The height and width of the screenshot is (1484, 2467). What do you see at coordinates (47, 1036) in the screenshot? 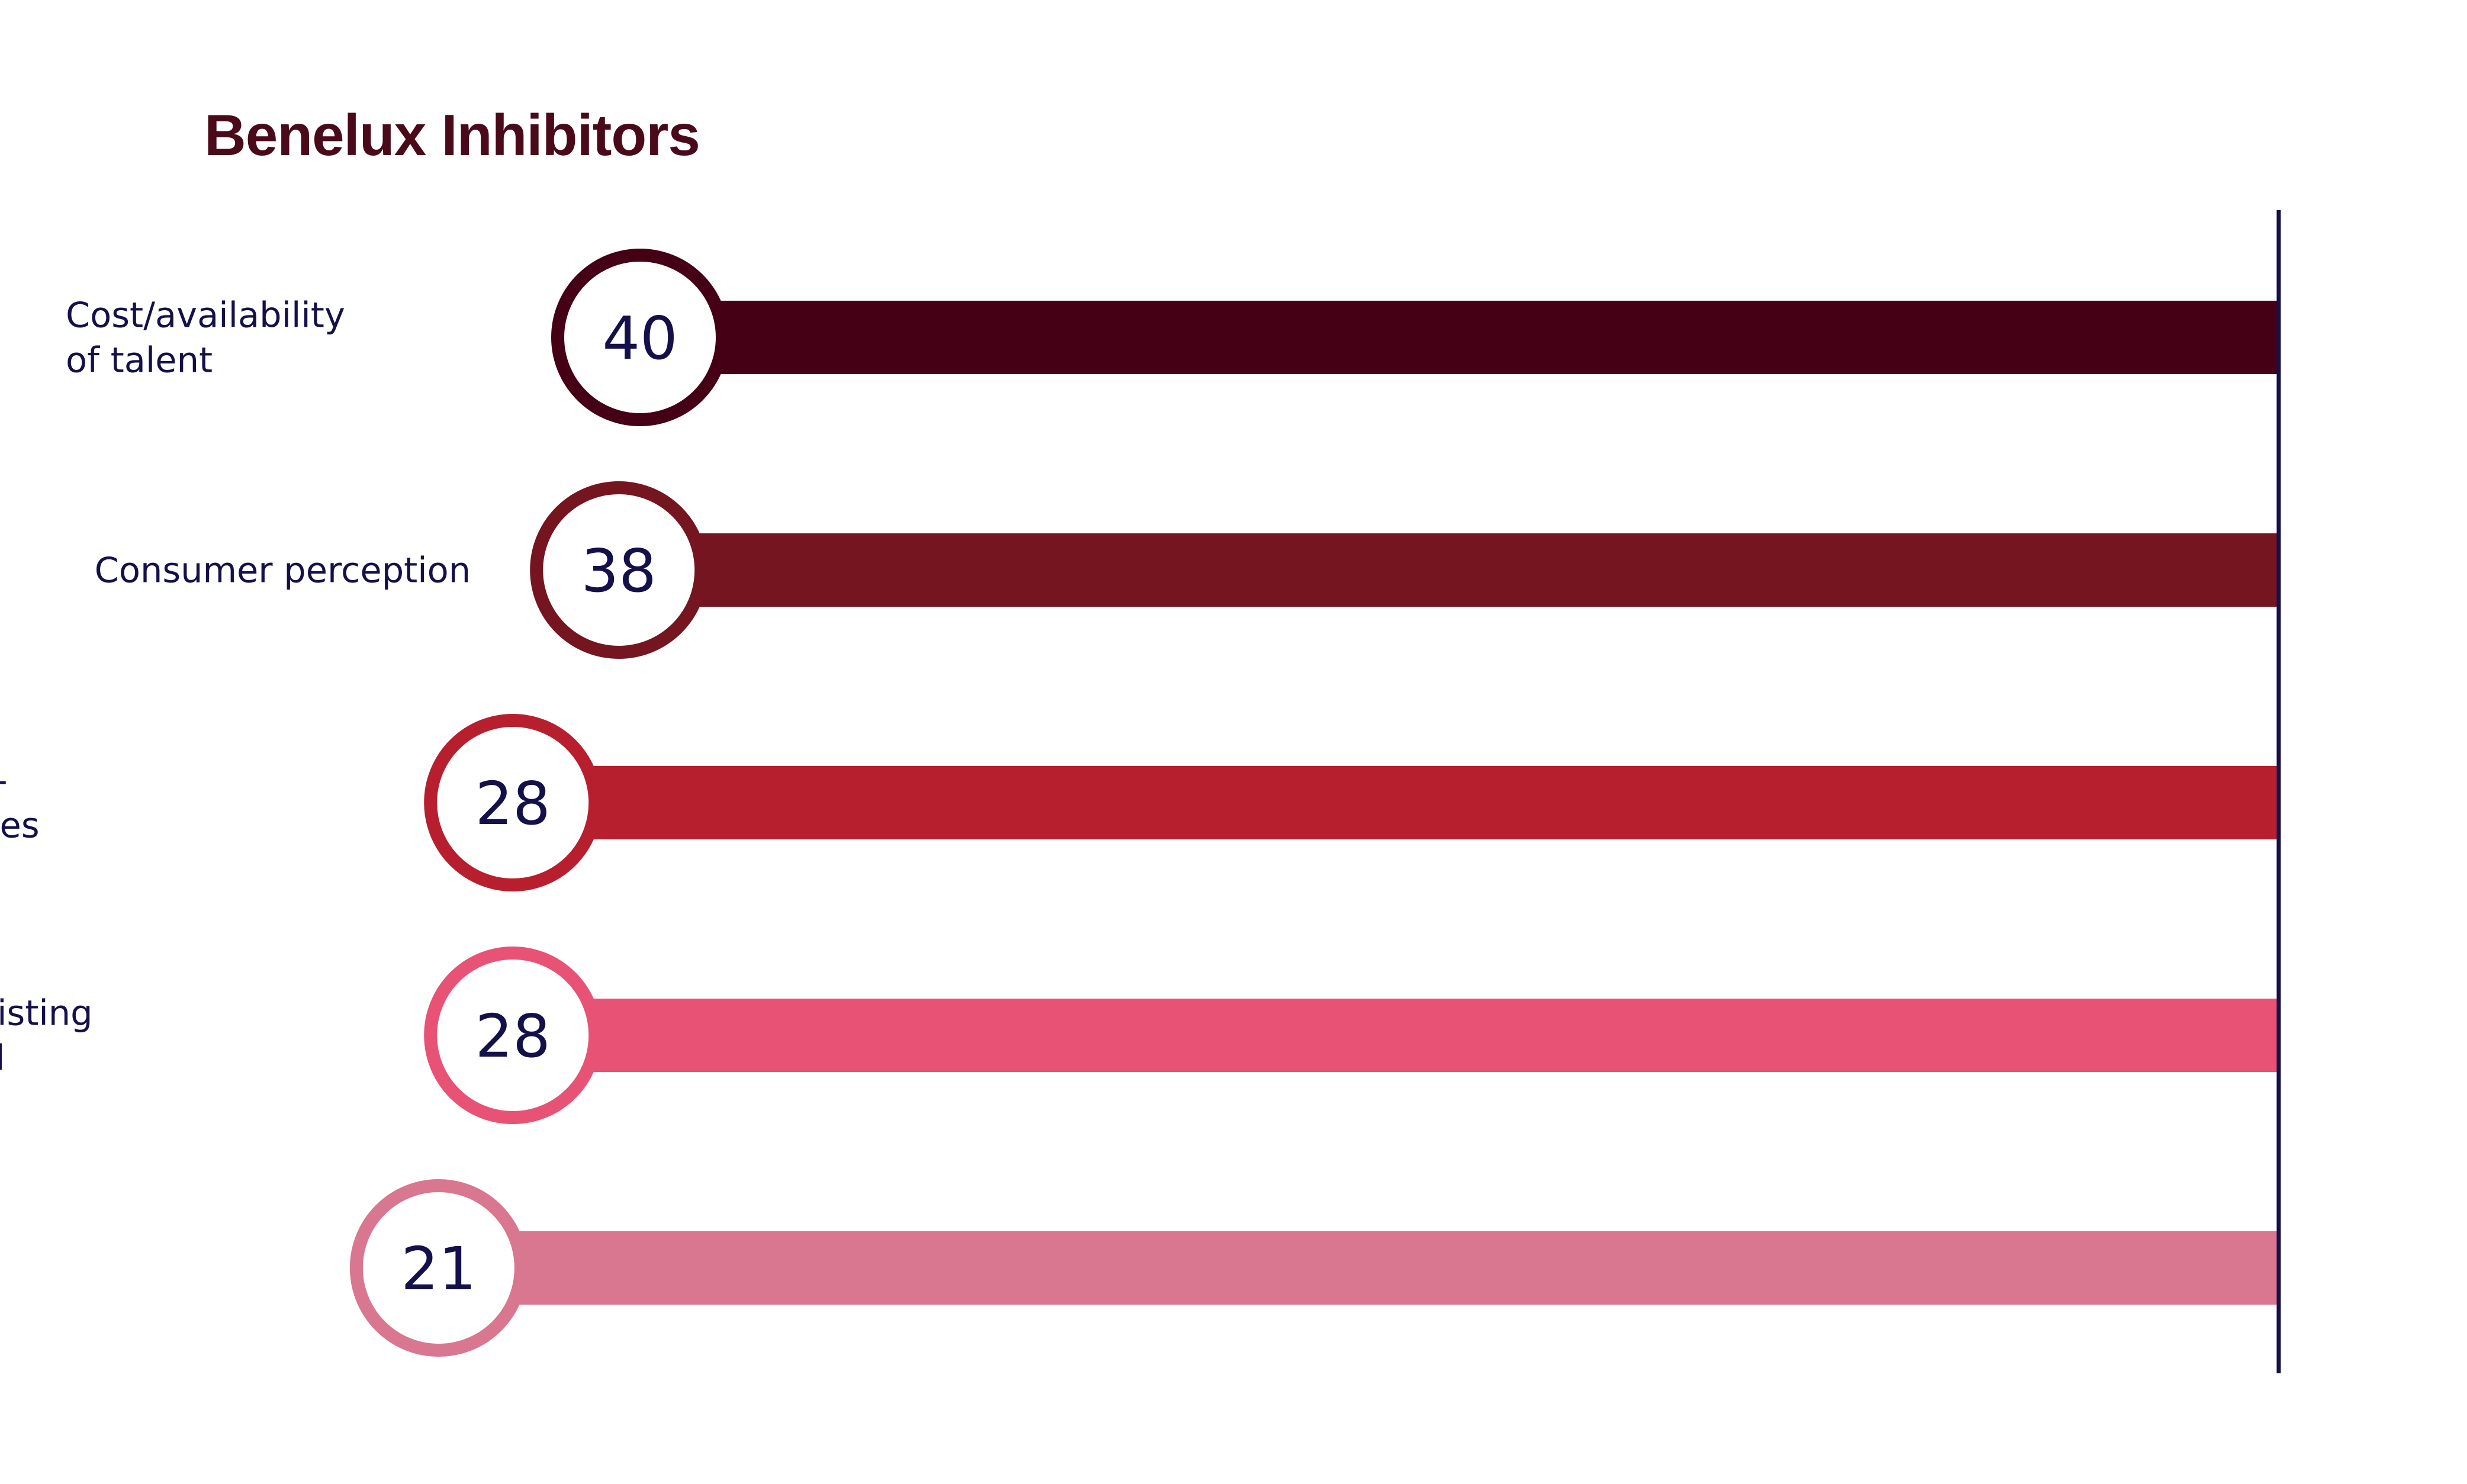
I see `category-label: Flexibility of existing business model` at bounding box center [47, 1036].